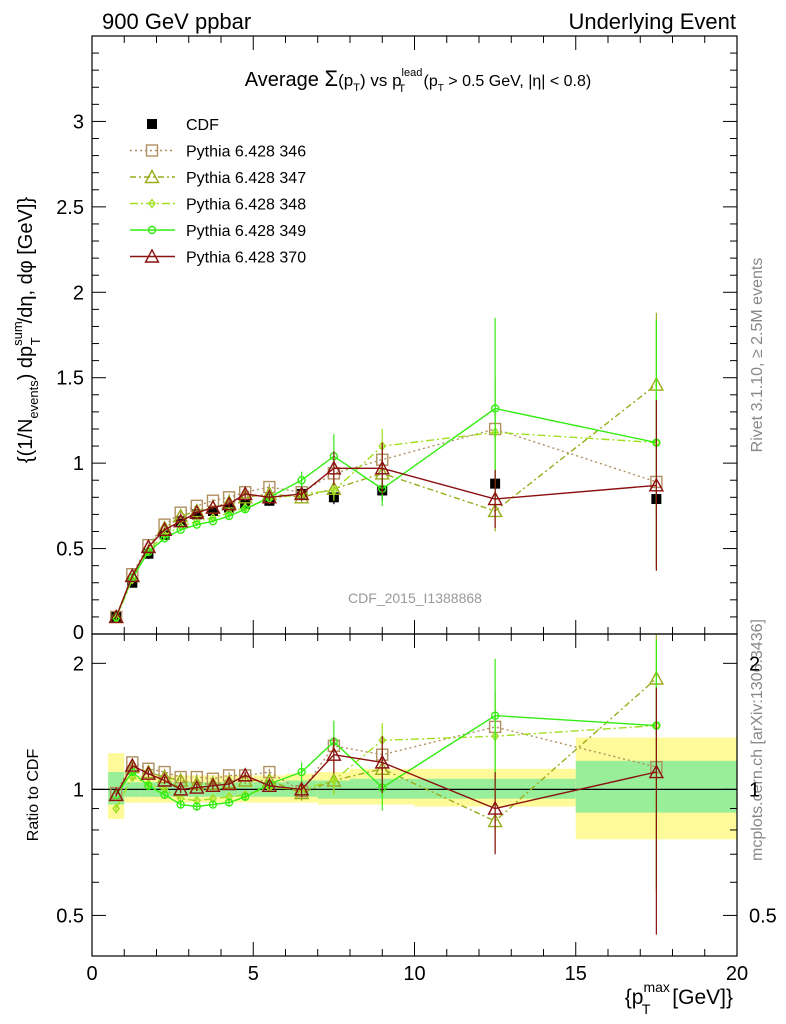  What do you see at coordinates (70, 550) in the screenshot?
I see `y-tick-label: 0.5` at bounding box center [70, 550].